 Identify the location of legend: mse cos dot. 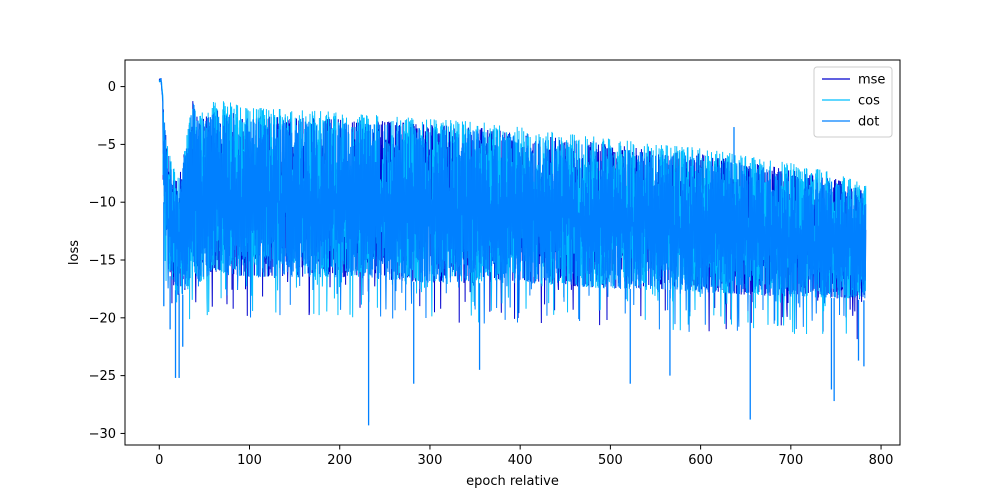
(853, 102).